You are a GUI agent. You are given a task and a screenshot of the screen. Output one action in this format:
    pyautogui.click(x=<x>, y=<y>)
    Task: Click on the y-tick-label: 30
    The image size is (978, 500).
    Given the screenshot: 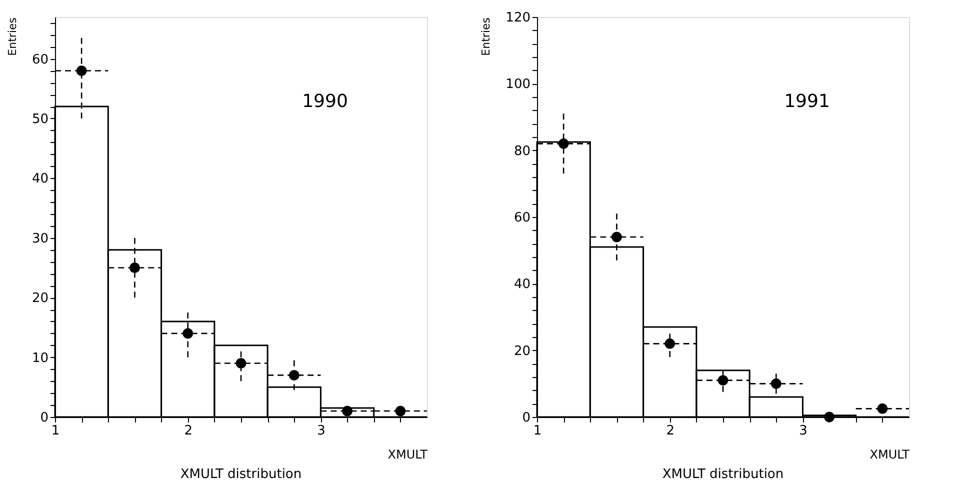 What is the action you would take?
    pyautogui.click(x=40, y=238)
    